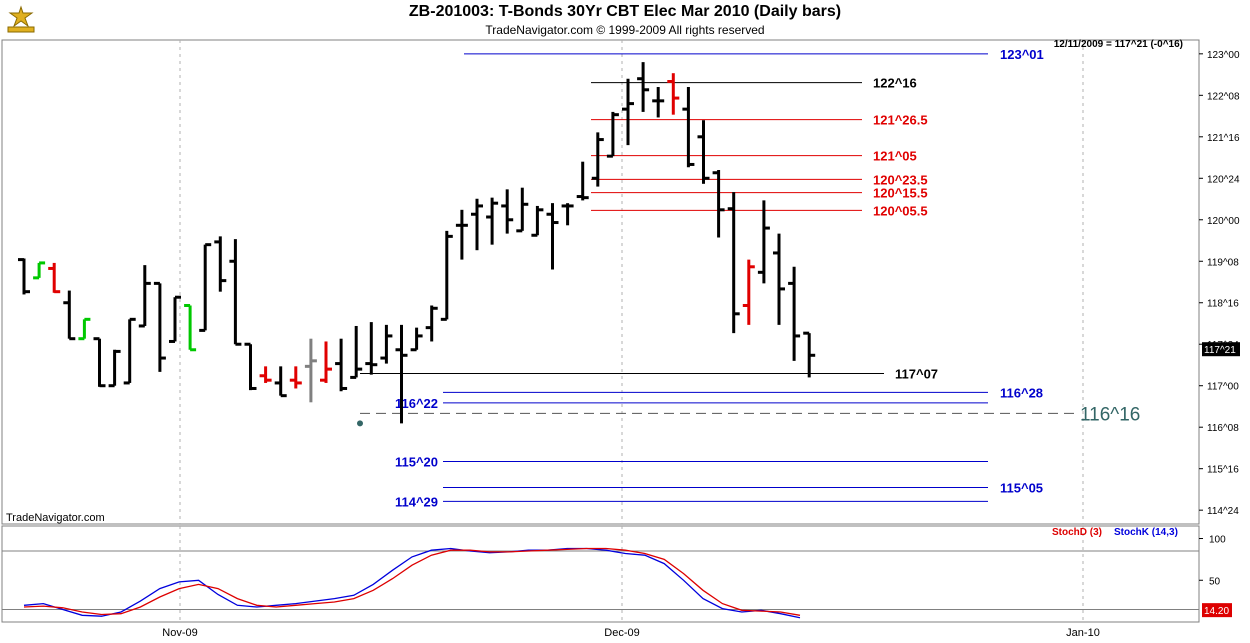 The width and height of the screenshot is (1250, 643). Describe the element at coordinates (360, 423) in the screenshot. I see `swing-low-marker` at that location.